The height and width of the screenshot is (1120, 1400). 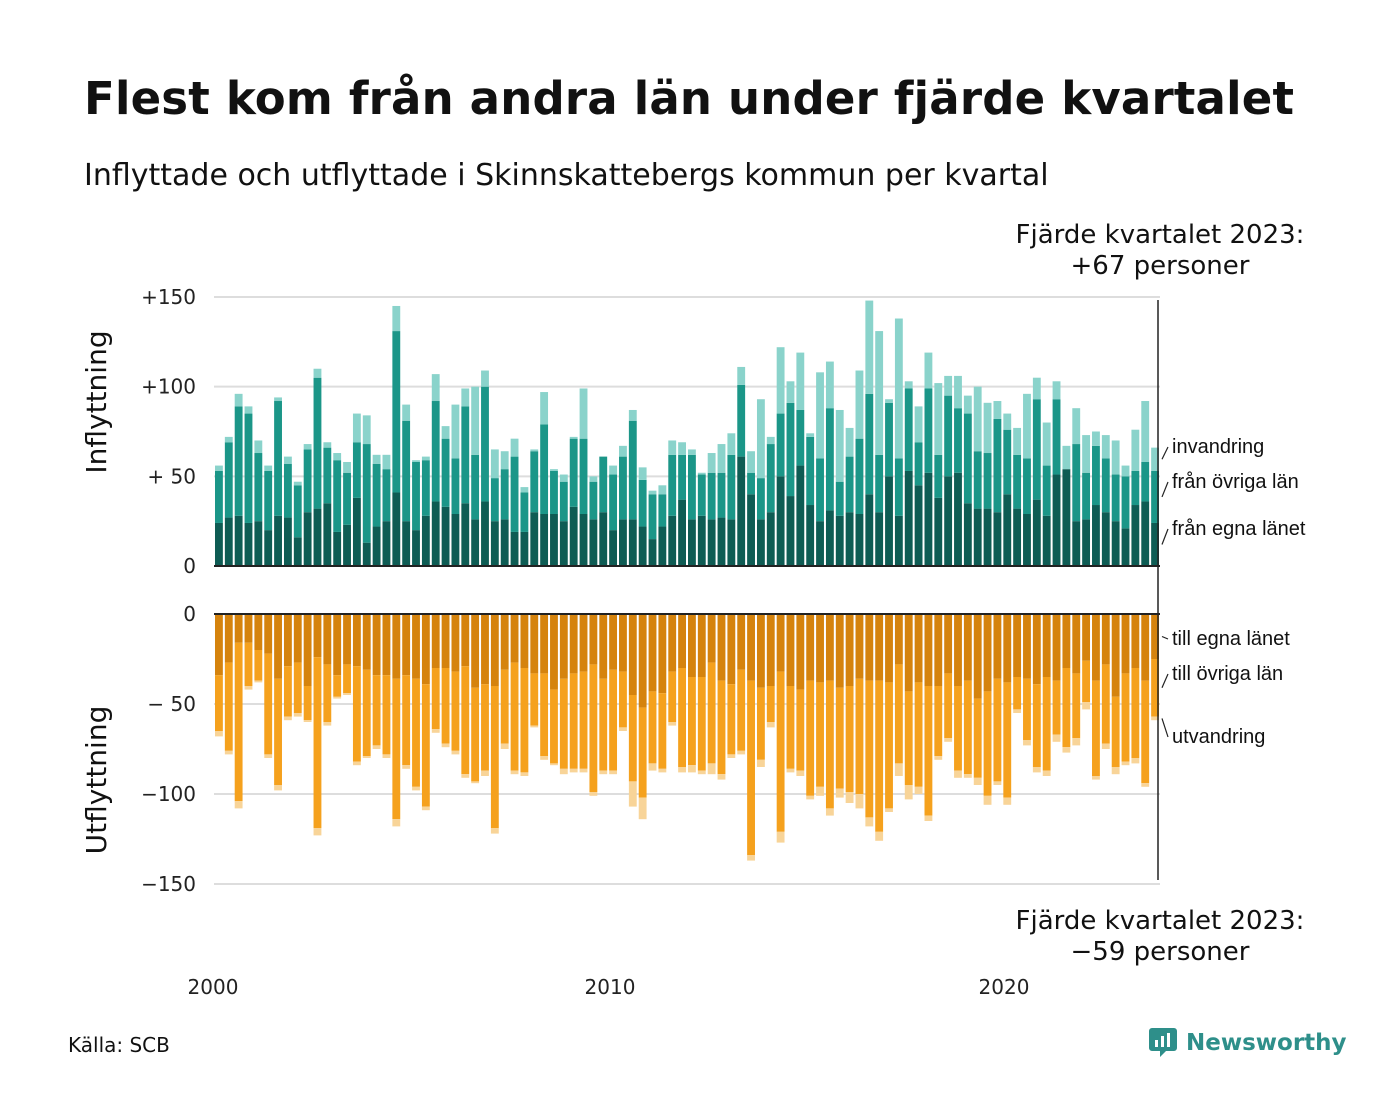 What do you see at coordinates (1218, 447) in the screenshot?
I see `legend-immigration: invandring` at bounding box center [1218, 447].